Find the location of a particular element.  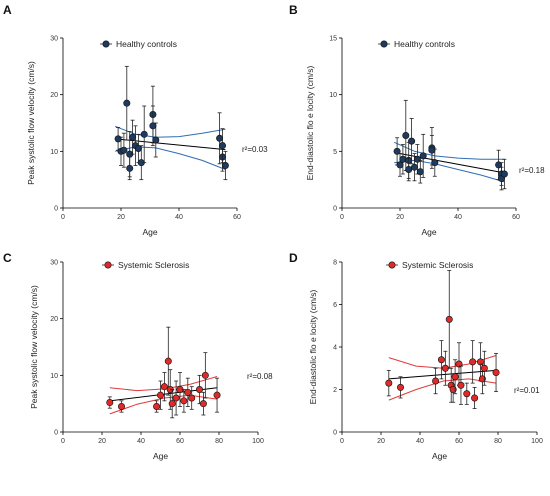

chart-c-x-tick-label: 60 is located at coordinates (180, 441).